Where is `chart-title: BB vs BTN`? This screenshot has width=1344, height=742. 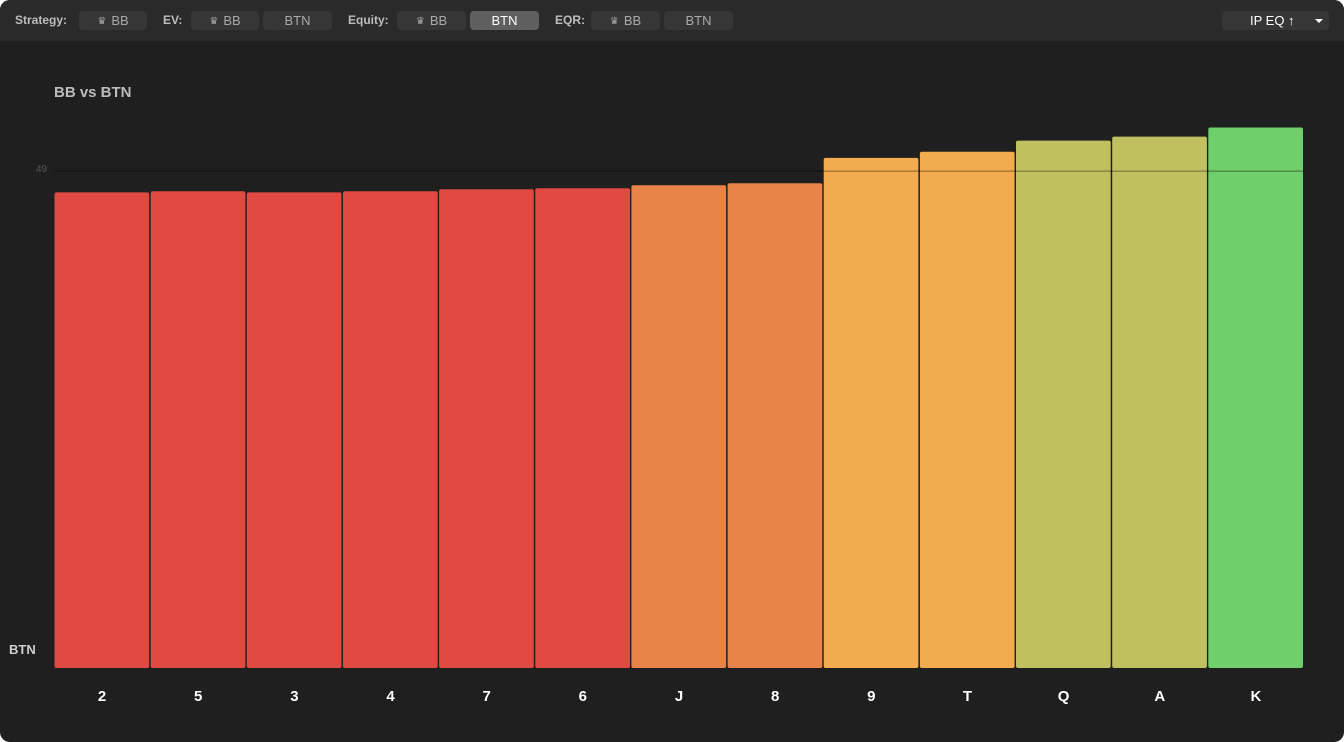
chart-title: BB vs BTN is located at coordinates (93, 92).